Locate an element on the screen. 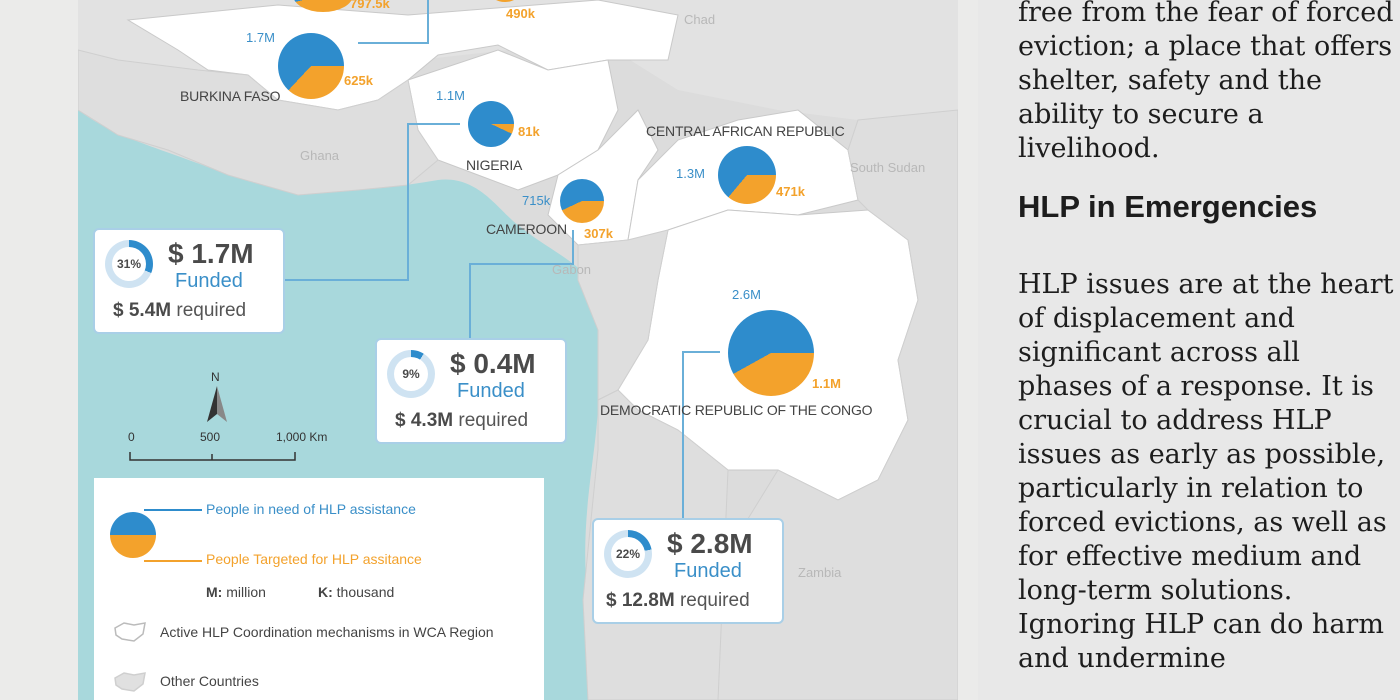  pie-chart-burkina-faso is located at coordinates (311, 66).